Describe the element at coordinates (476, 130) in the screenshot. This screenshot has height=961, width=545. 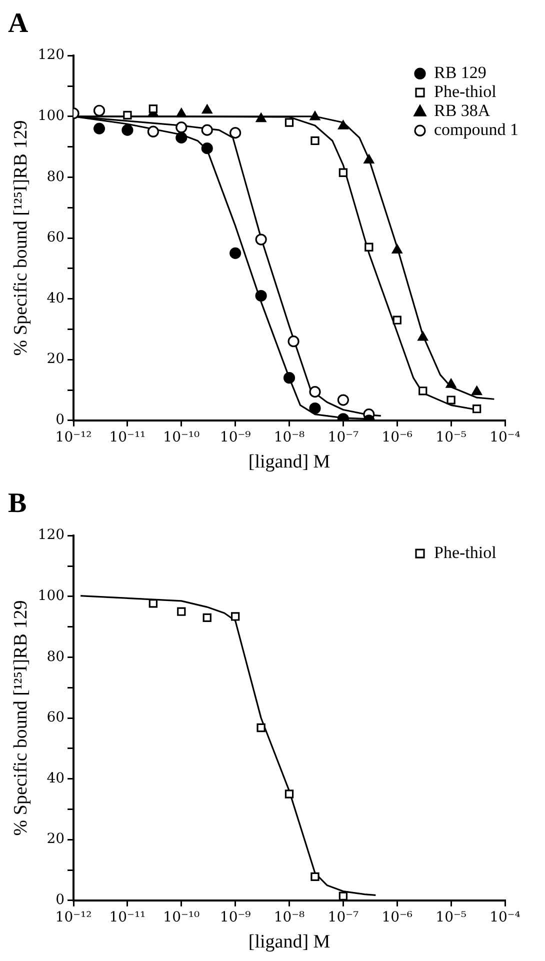
I see `legend-label: compound 1` at that location.